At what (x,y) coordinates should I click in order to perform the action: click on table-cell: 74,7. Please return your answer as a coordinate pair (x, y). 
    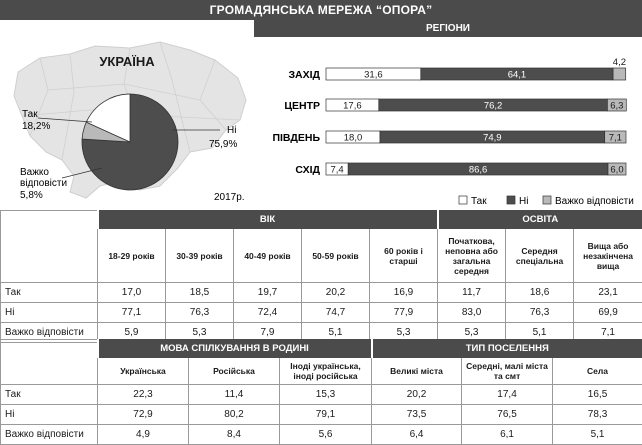
    Looking at the image, I should click on (335, 312).